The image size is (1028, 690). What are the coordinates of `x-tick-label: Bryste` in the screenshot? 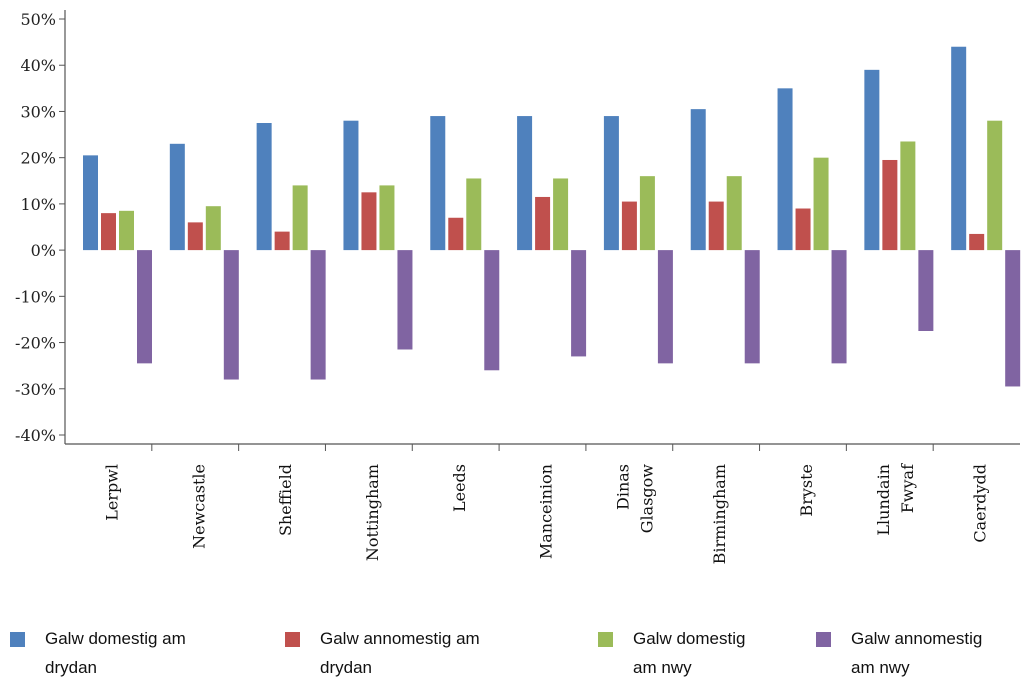 It's located at (806, 490).